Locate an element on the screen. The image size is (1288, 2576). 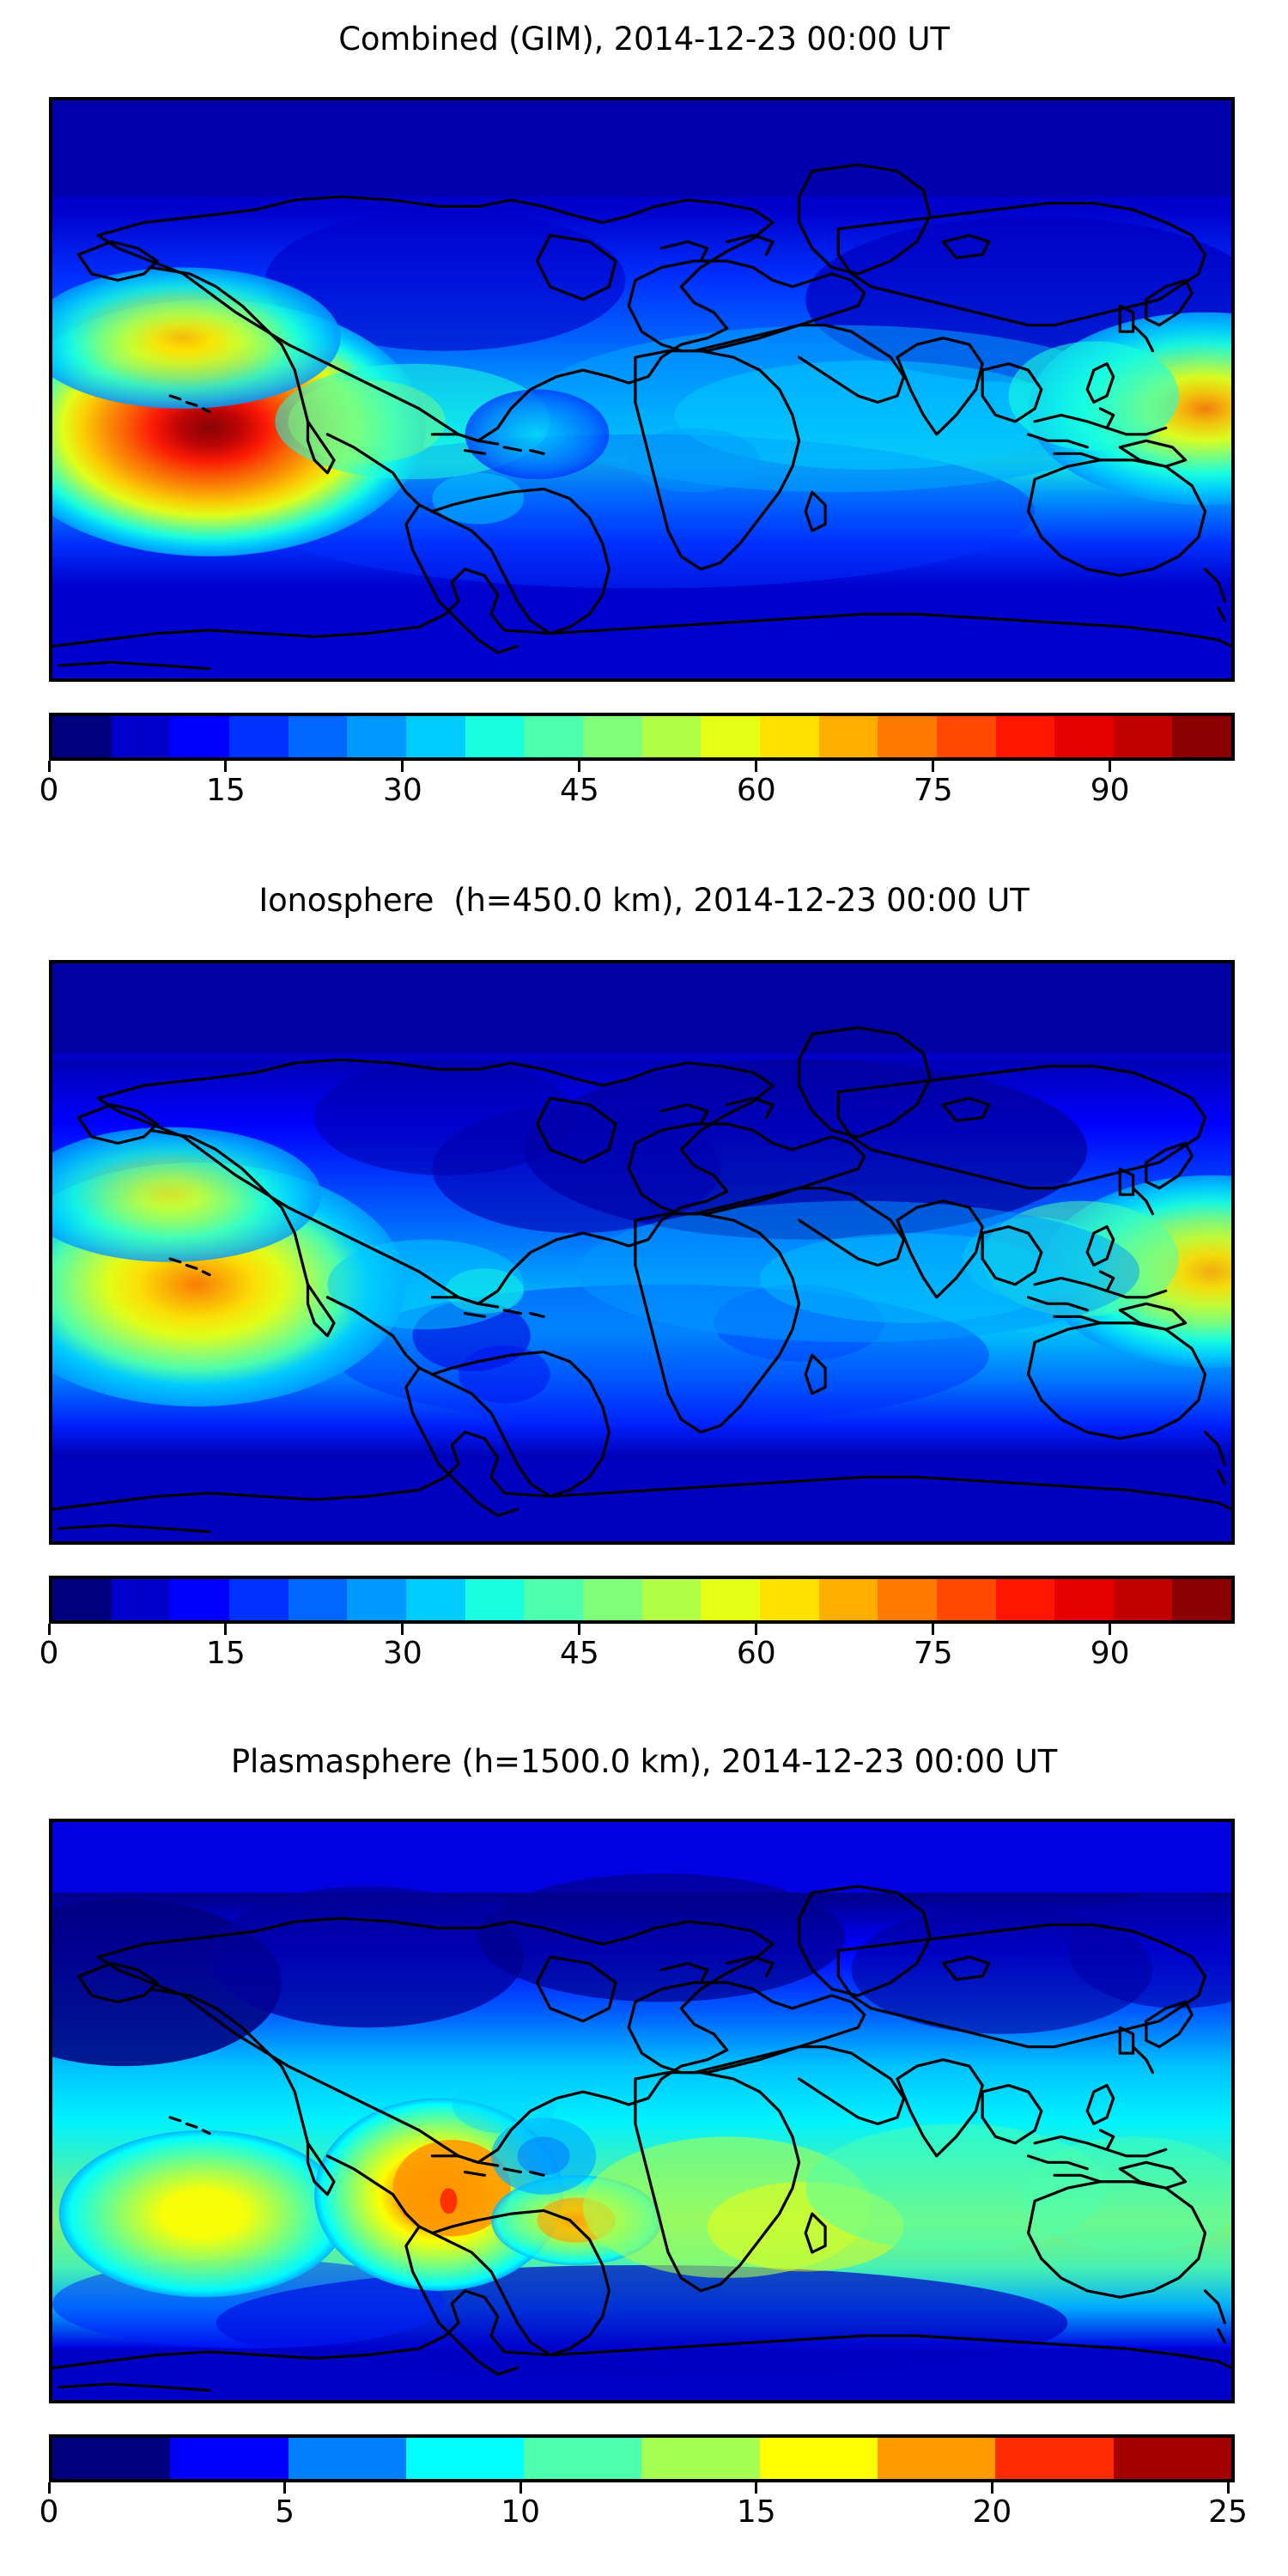
colorbar-tick-label: 20 is located at coordinates (992, 2512).